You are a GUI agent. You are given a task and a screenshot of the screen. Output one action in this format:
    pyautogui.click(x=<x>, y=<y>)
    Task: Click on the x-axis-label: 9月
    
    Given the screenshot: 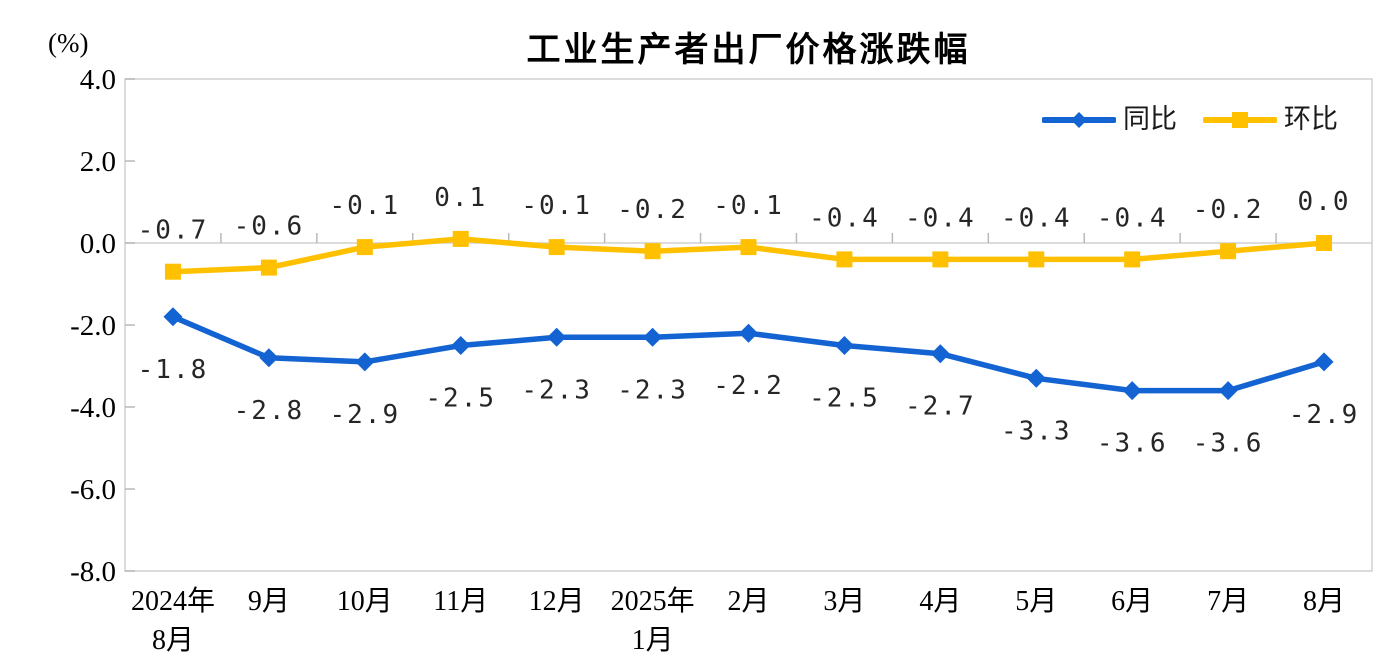 What is the action you would take?
    pyautogui.click(x=269, y=601)
    